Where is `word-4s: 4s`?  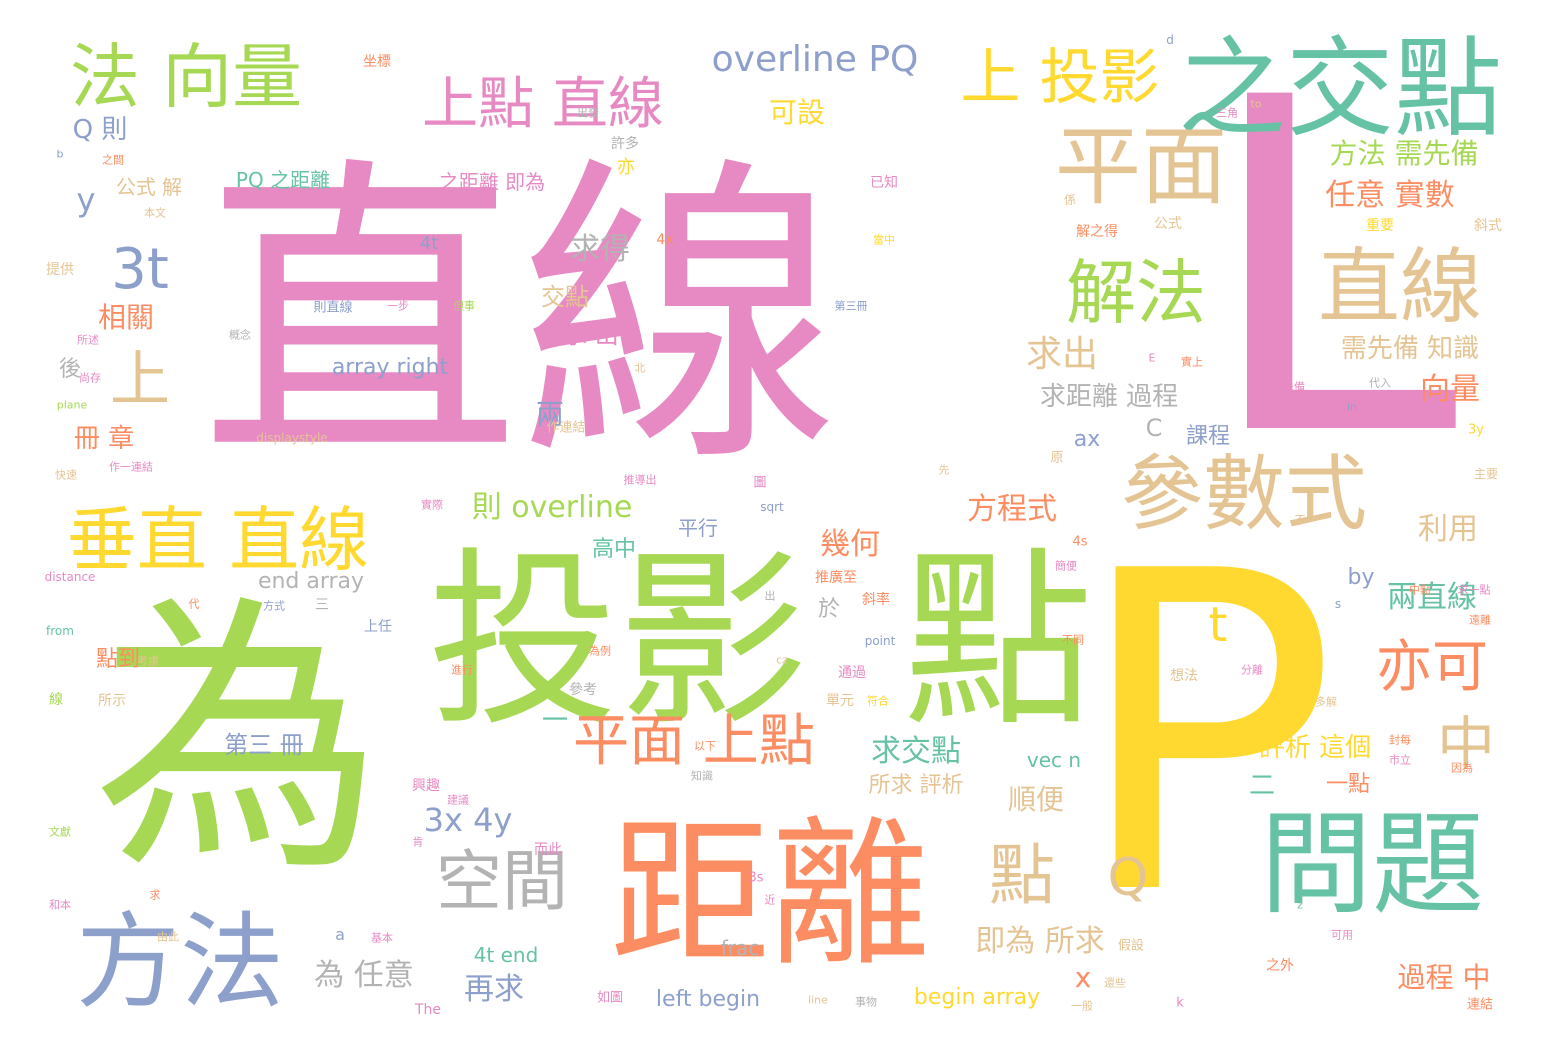 word-4s: 4s is located at coordinates (1080, 542).